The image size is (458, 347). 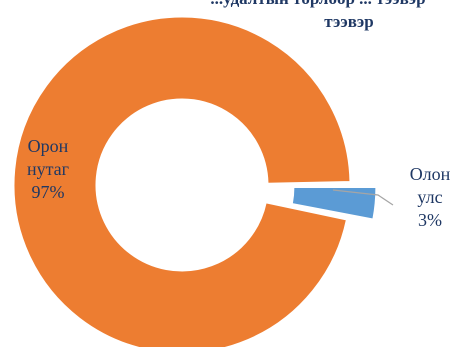 I want to click on slice-label-line: 97%, so click(x=48, y=192).